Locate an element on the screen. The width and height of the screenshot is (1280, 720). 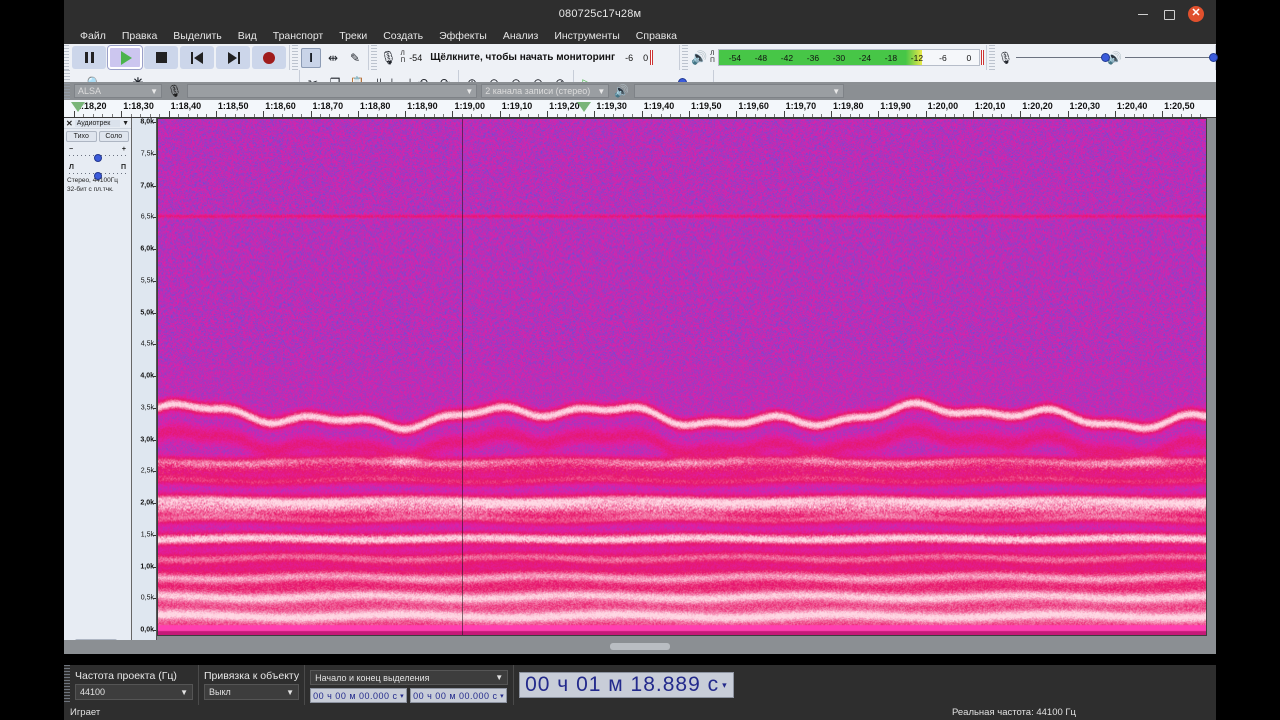
recording-meter-grip is located at coordinates (374, 57).